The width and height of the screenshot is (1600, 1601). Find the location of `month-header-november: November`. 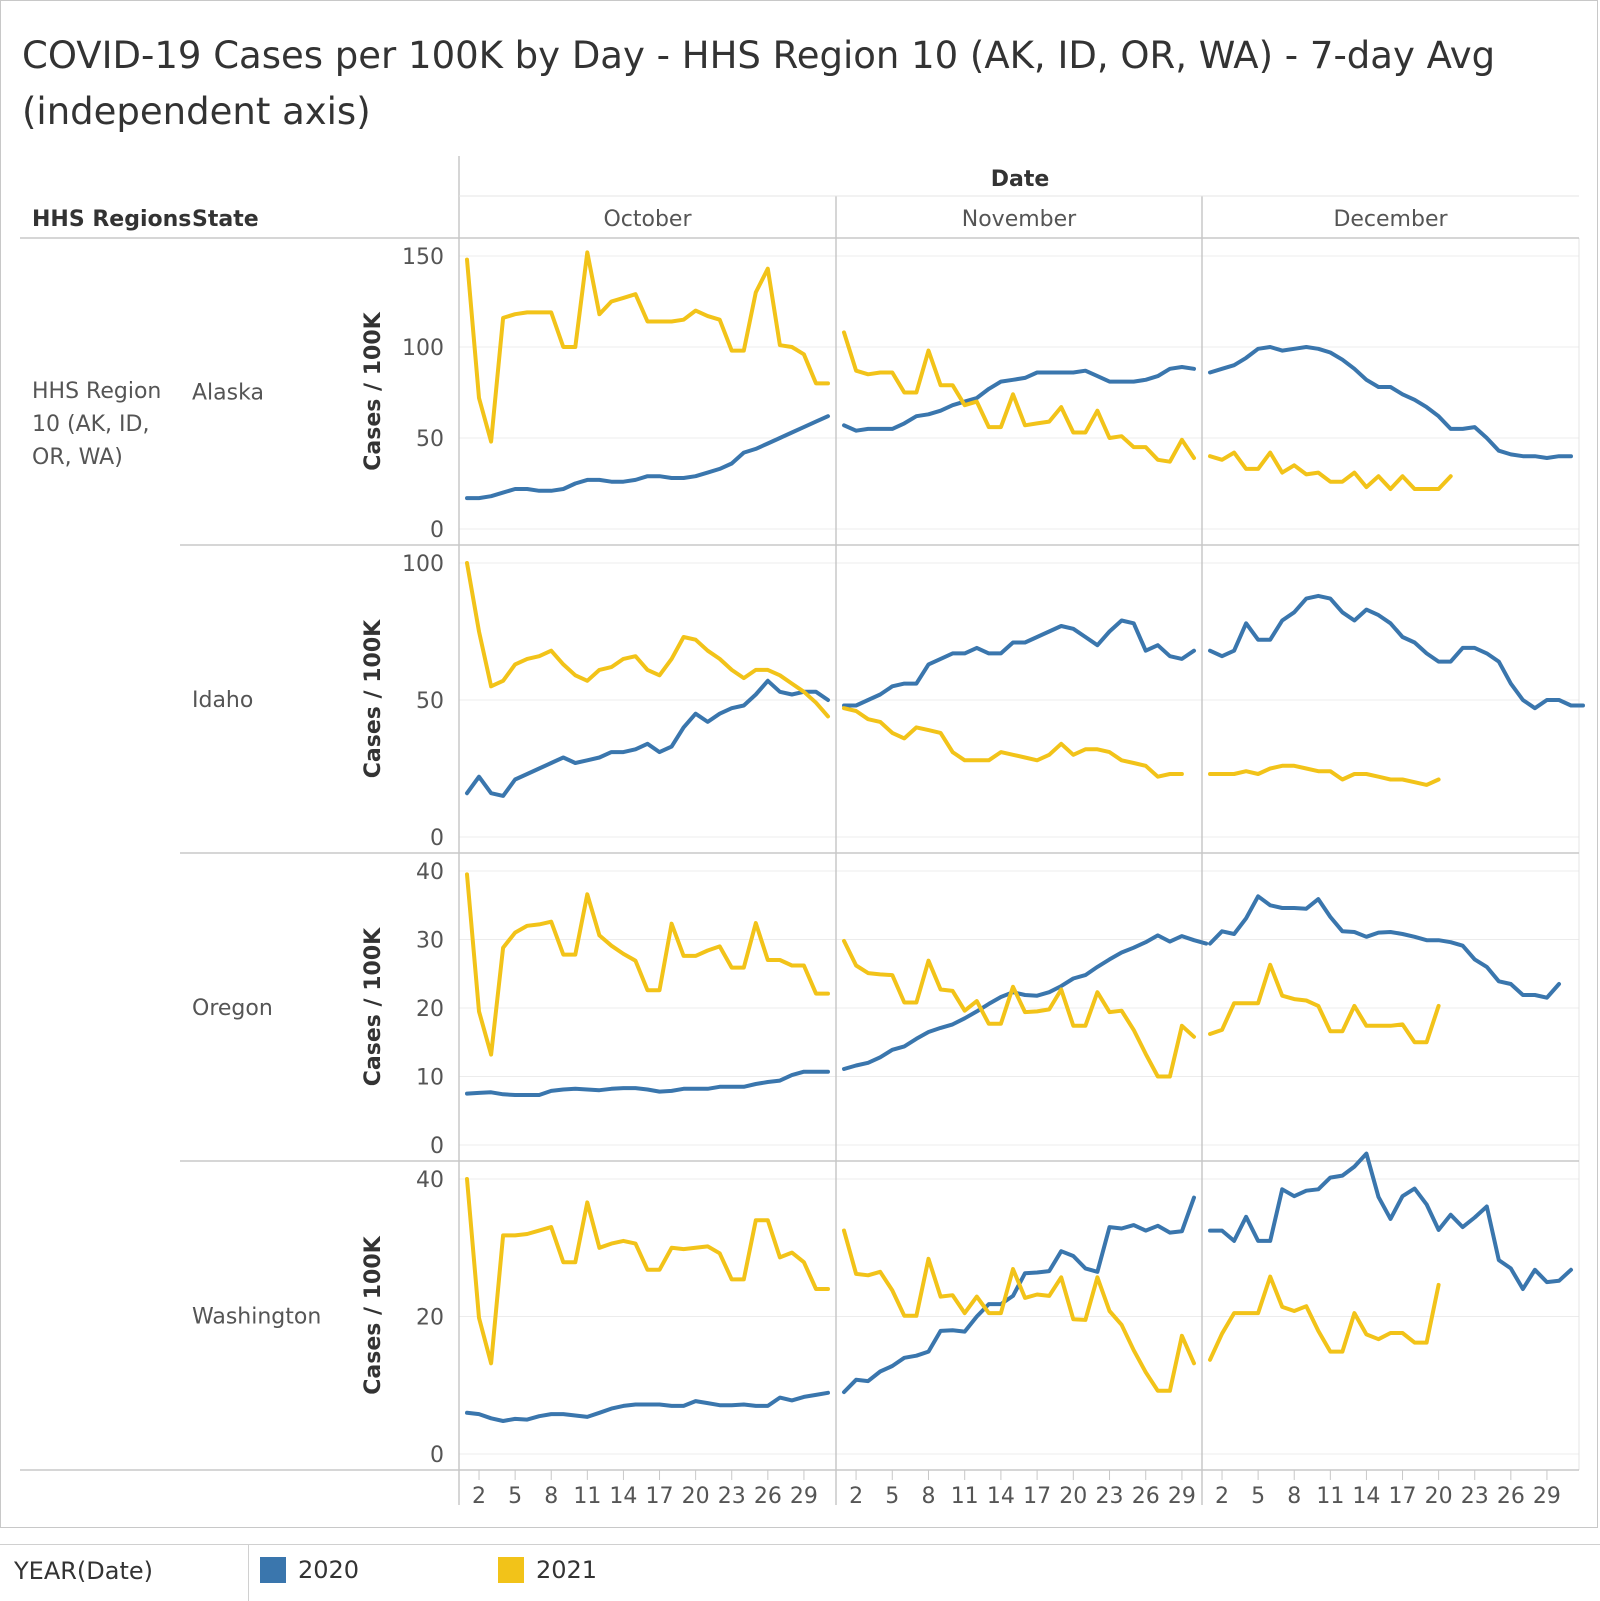

month-header-november: November is located at coordinates (1019, 219).